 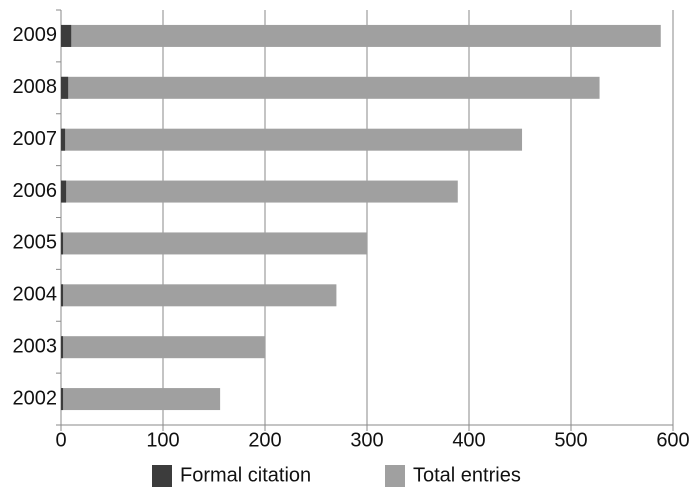 I want to click on x-tick-label: 400, so click(x=468, y=440).